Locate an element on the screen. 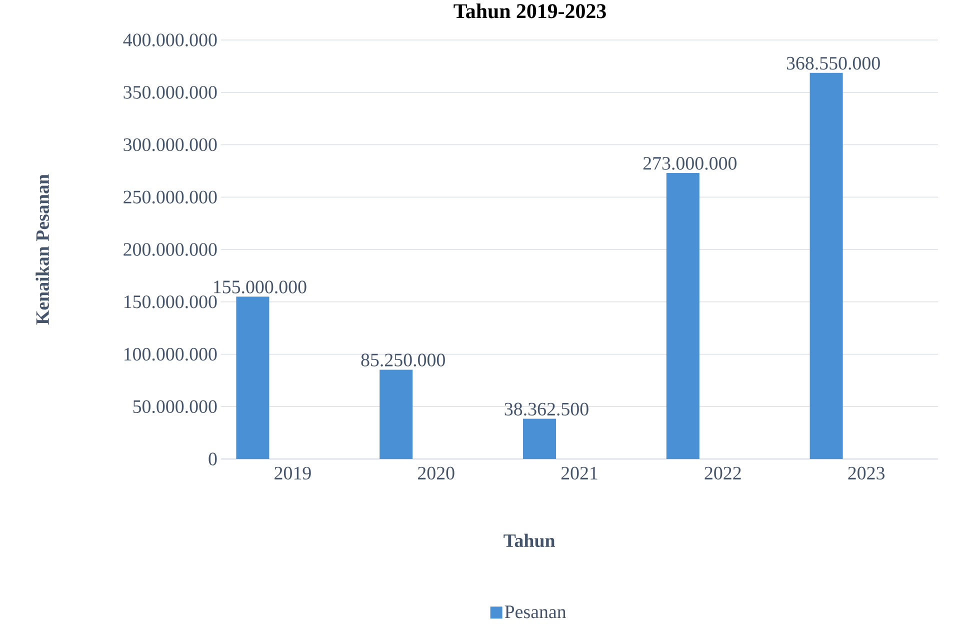  x-tick-label: 2023 is located at coordinates (866, 473).